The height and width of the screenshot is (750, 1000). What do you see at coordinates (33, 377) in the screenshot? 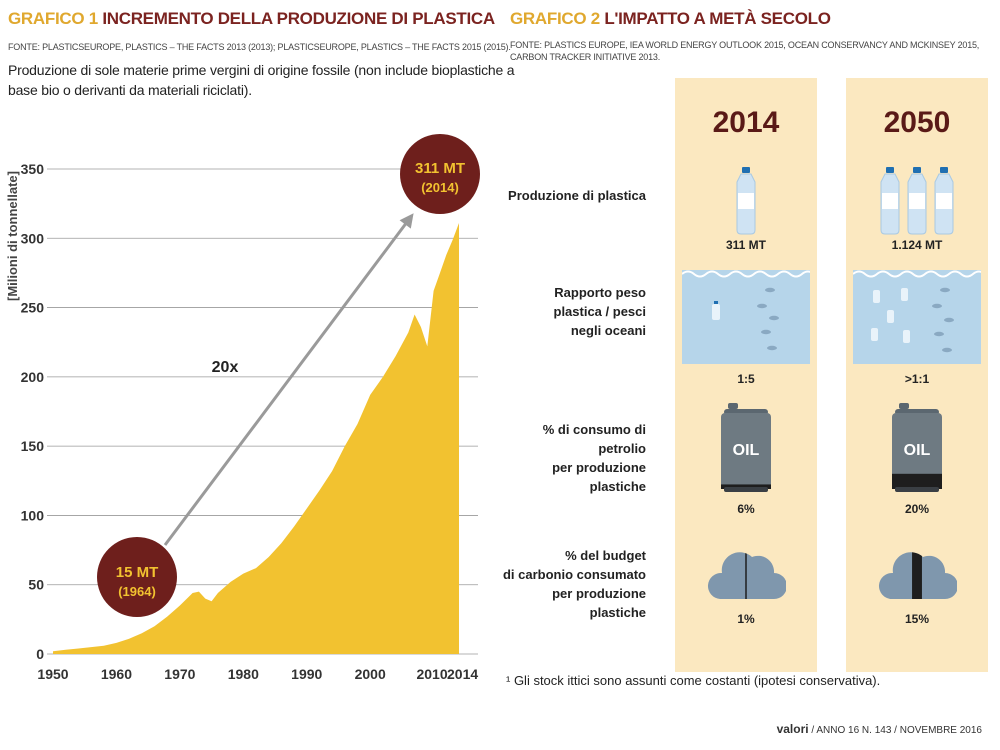
I see `y-tick-label: 200` at bounding box center [33, 377].